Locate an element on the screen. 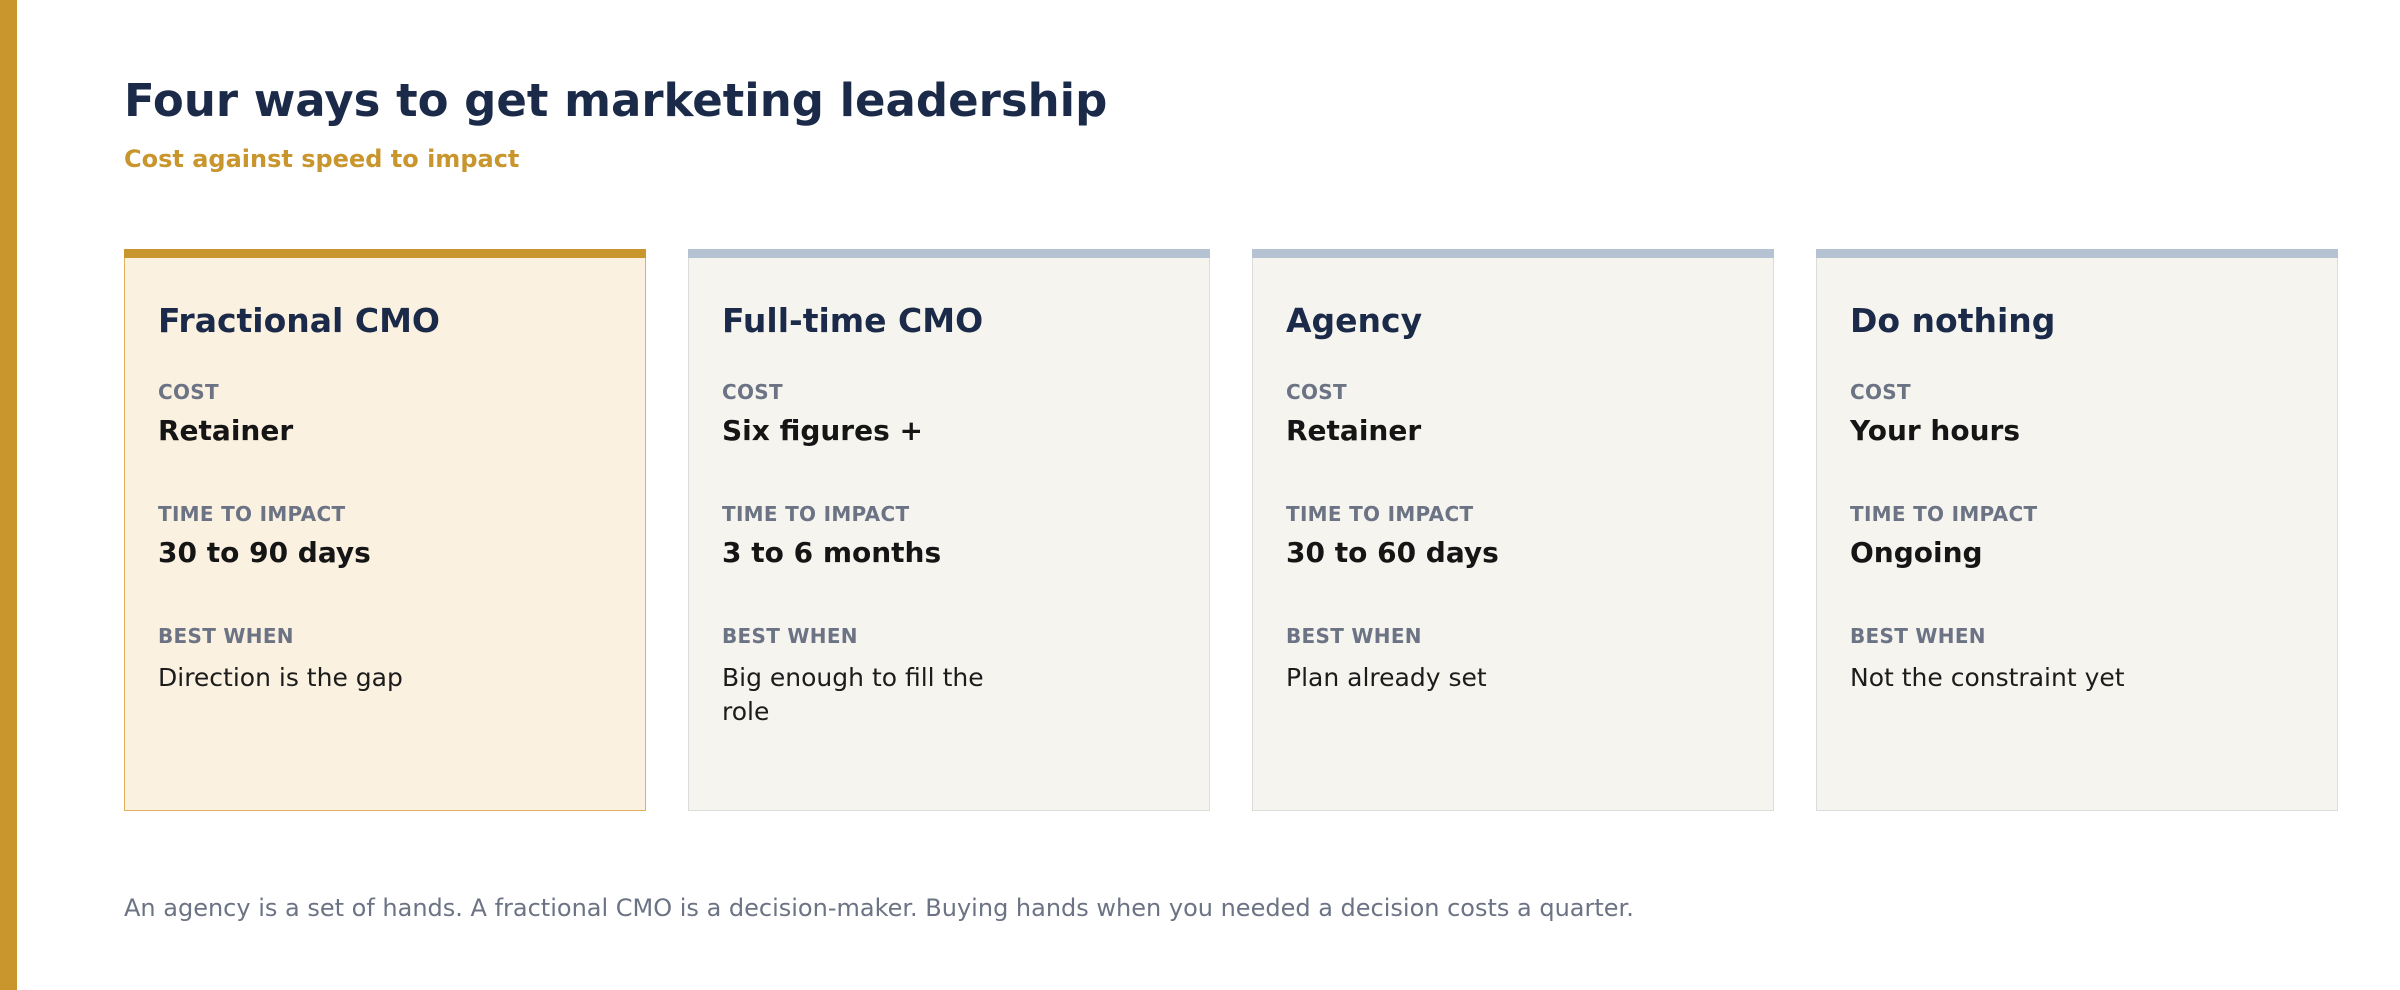 This screenshot has width=2400, height=990. cost-value: Your hours is located at coordinates (1935, 430).